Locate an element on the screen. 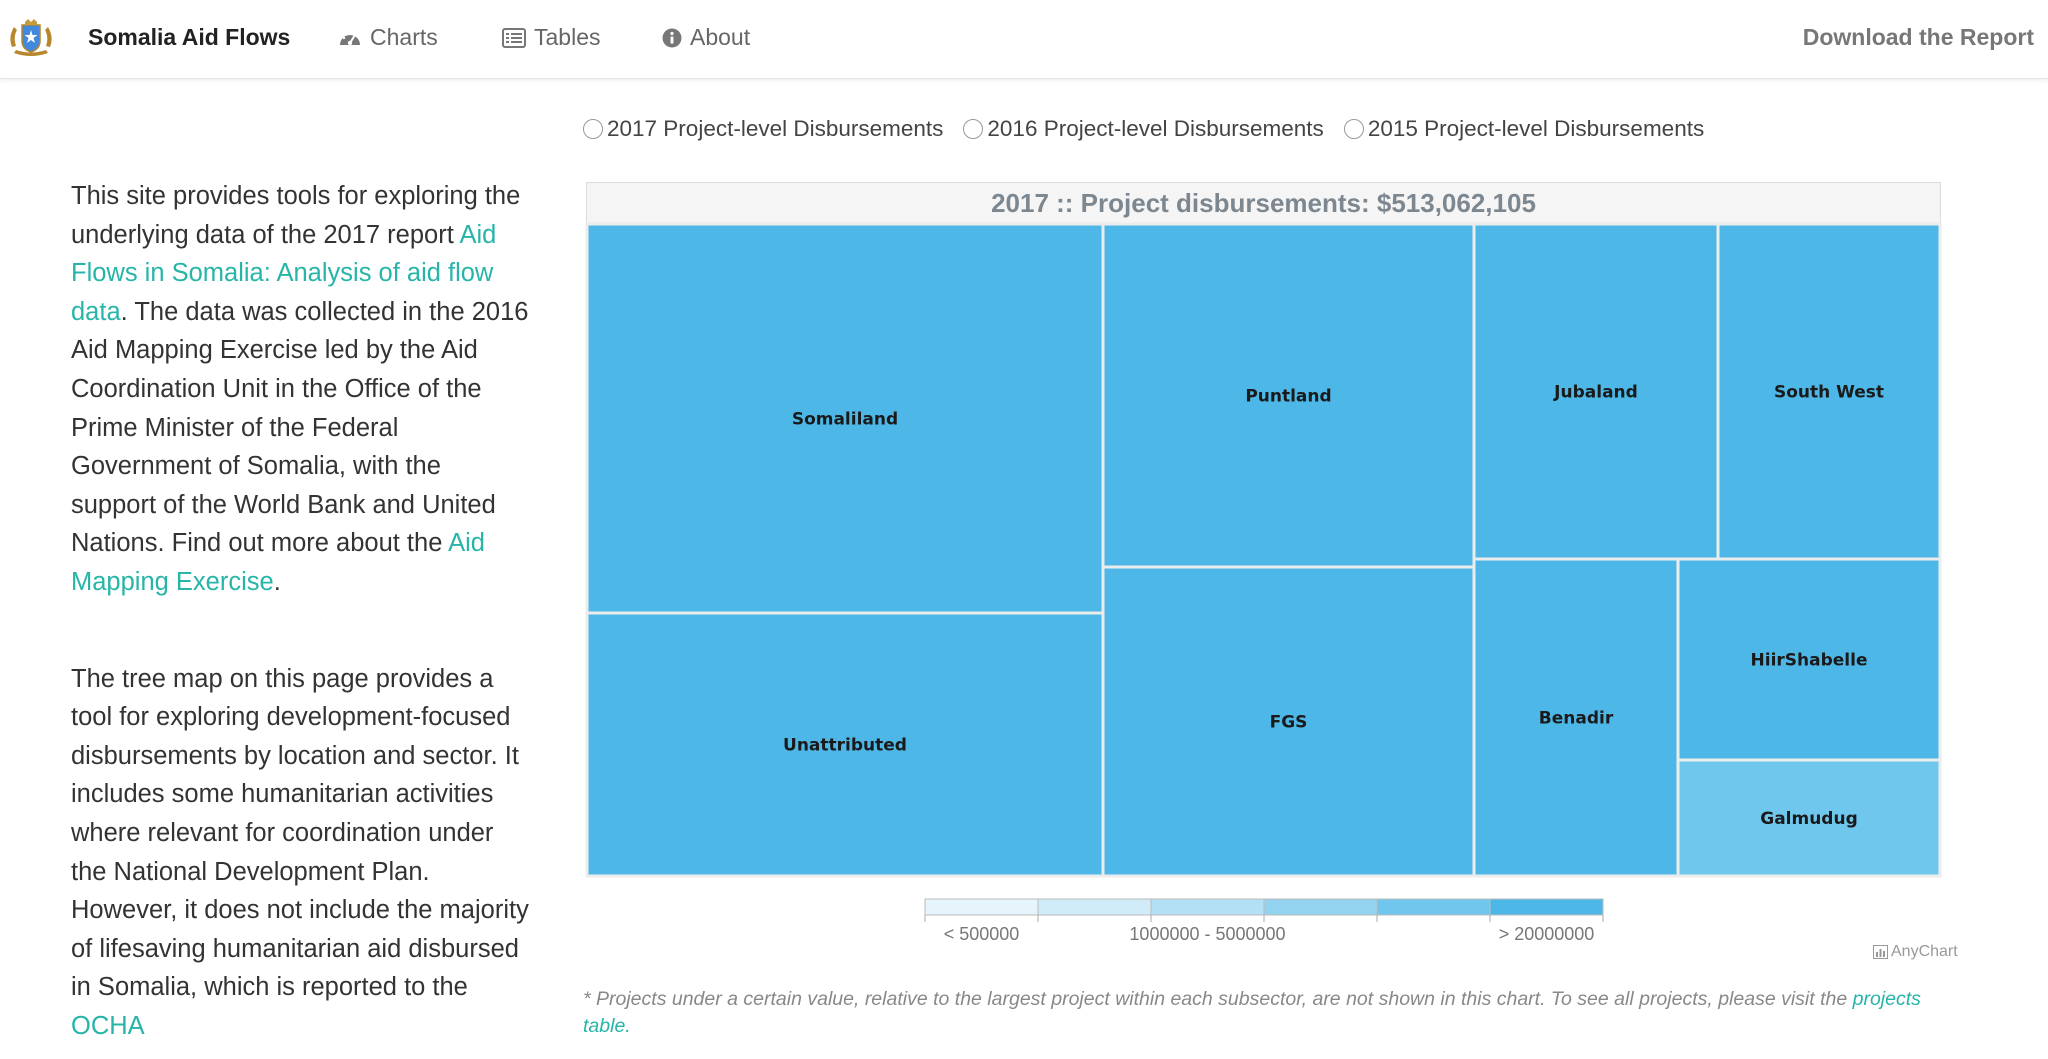  treemap-tile-south-west is located at coordinates (1829, 391).